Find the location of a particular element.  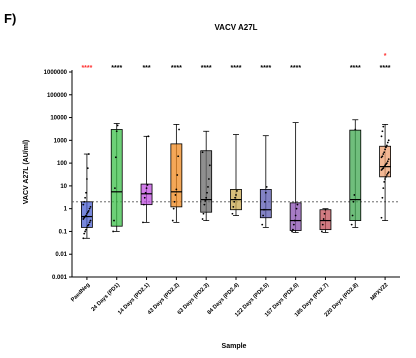

x-tick-label: 63 Days (PD2.3) is located at coordinates (194, 299).